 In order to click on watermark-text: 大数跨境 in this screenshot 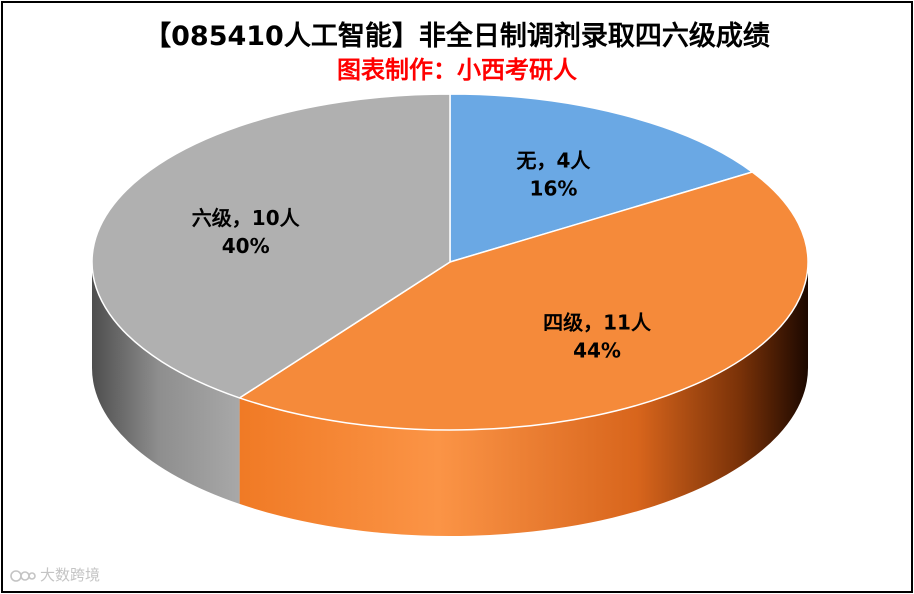, I will do `click(70, 575)`.